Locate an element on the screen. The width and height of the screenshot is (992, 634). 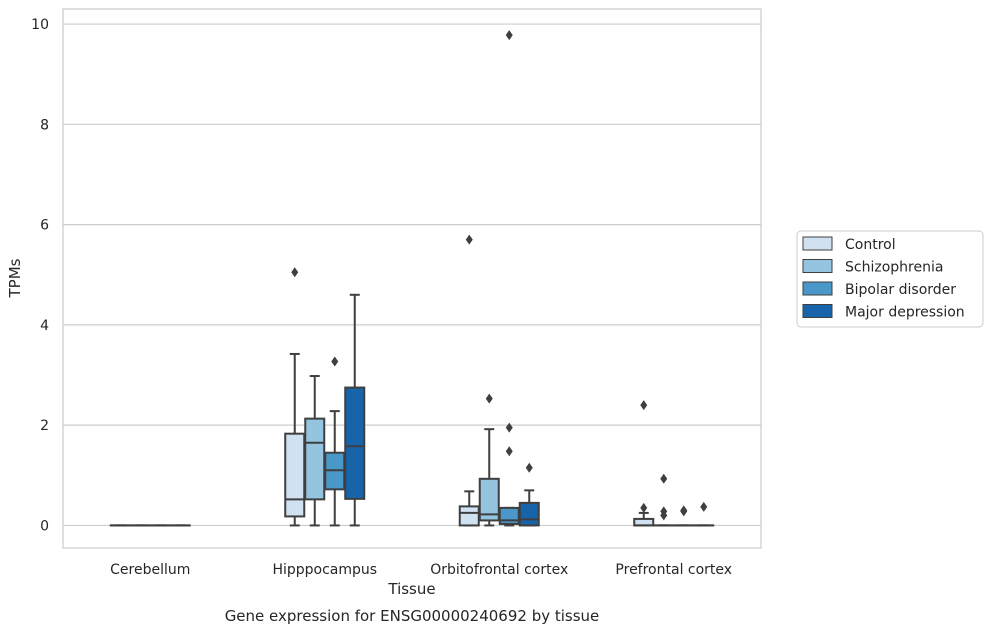
y-tick-label: 8 is located at coordinates (44, 125).